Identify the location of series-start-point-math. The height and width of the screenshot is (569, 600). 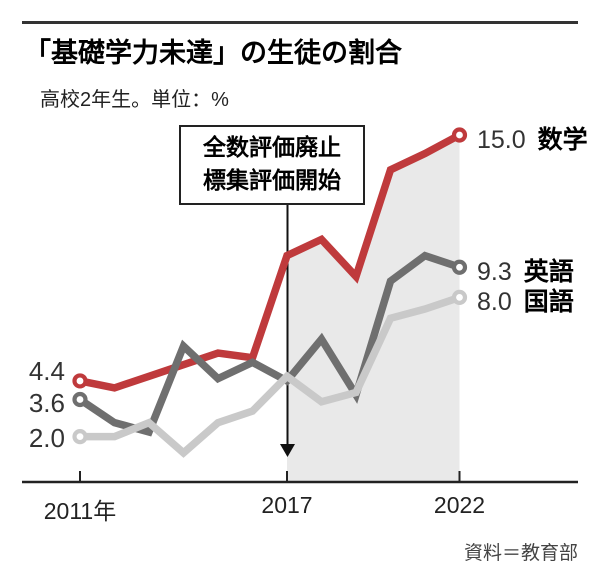
(80, 381).